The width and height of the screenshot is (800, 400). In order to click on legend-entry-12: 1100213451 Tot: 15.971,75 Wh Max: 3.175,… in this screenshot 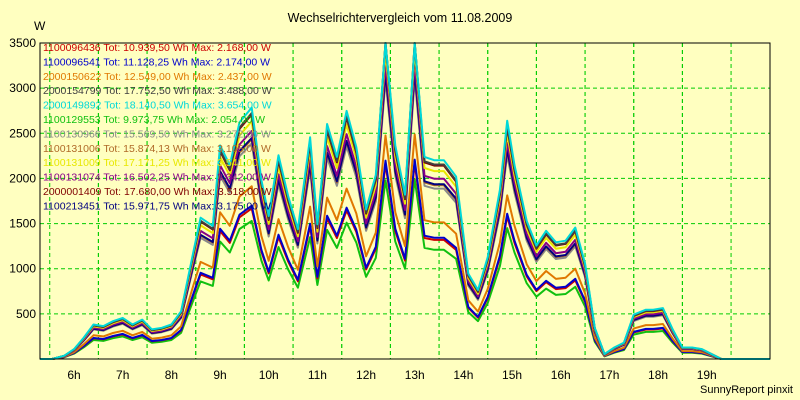, I will do `click(157, 206)`.